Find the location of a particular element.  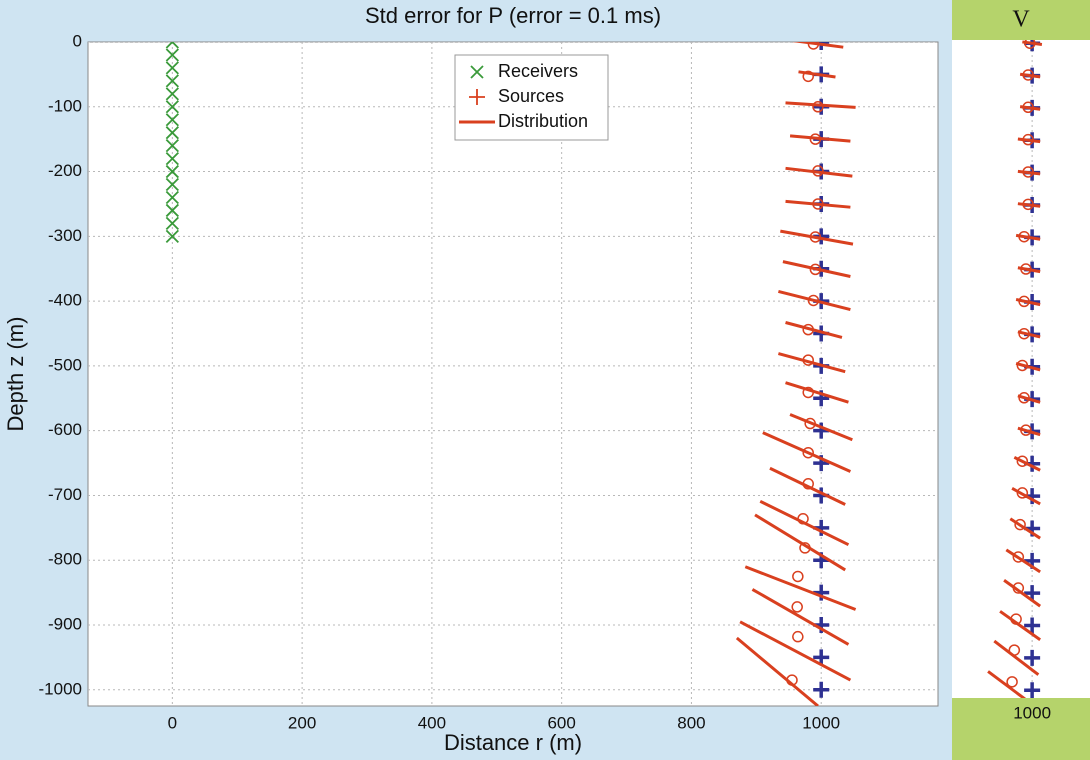

x-tick-label: 1000 is located at coordinates (821, 722).